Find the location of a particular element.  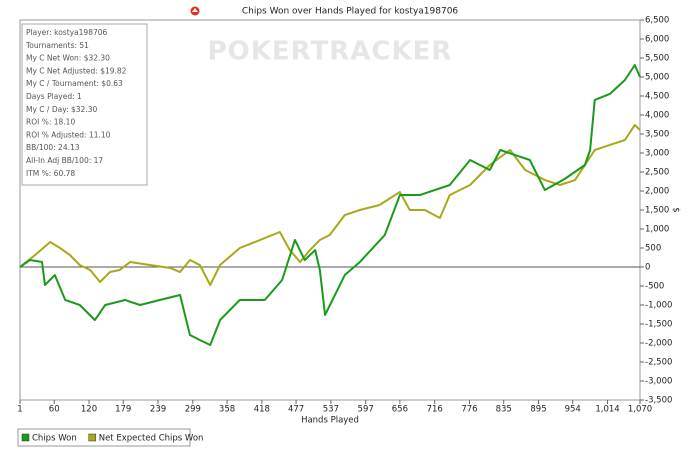

y-tick-label: -2,500 is located at coordinates (658, 363).